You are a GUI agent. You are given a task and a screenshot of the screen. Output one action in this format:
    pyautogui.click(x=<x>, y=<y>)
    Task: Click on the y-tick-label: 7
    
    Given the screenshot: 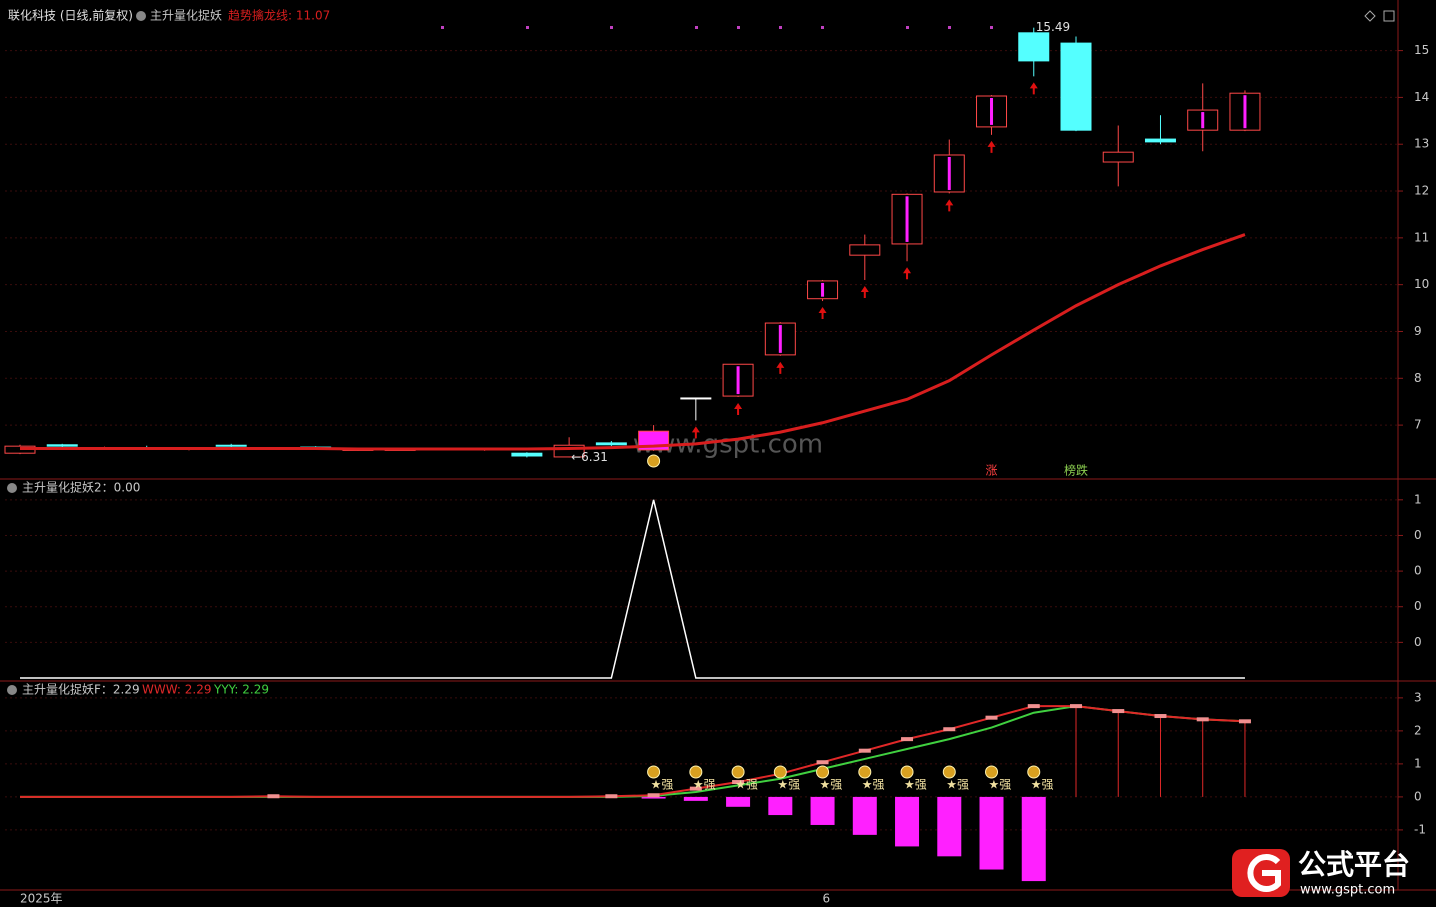 What is the action you would take?
    pyautogui.click(x=1418, y=425)
    